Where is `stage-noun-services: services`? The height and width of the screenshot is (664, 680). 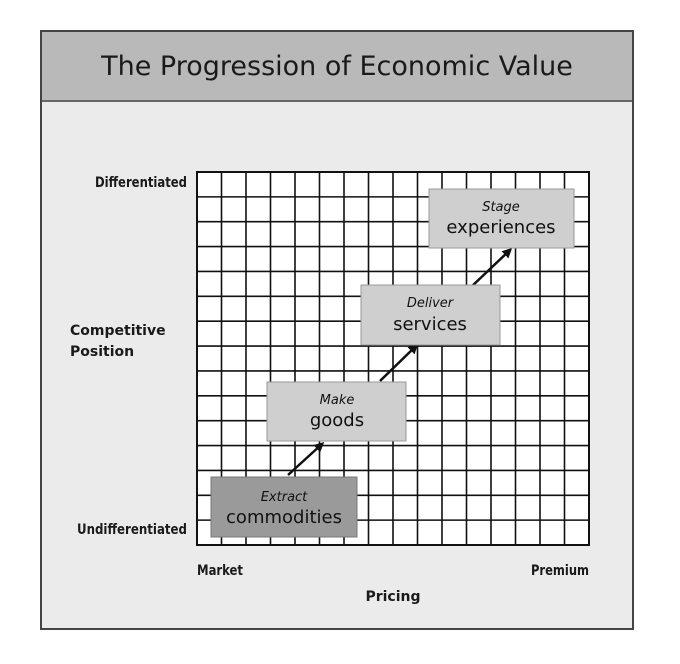 stage-noun-services: services is located at coordinates (430, 324).